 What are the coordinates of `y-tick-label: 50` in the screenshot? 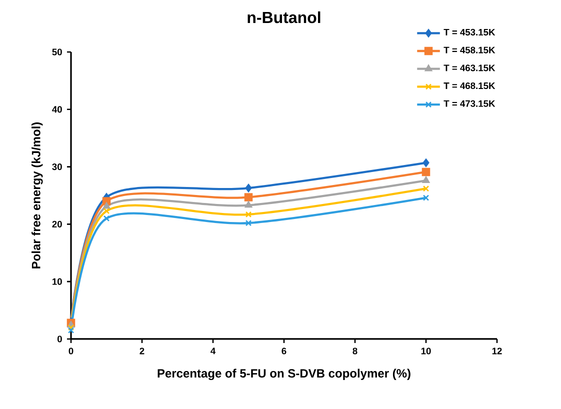 It's located at (57, 52).